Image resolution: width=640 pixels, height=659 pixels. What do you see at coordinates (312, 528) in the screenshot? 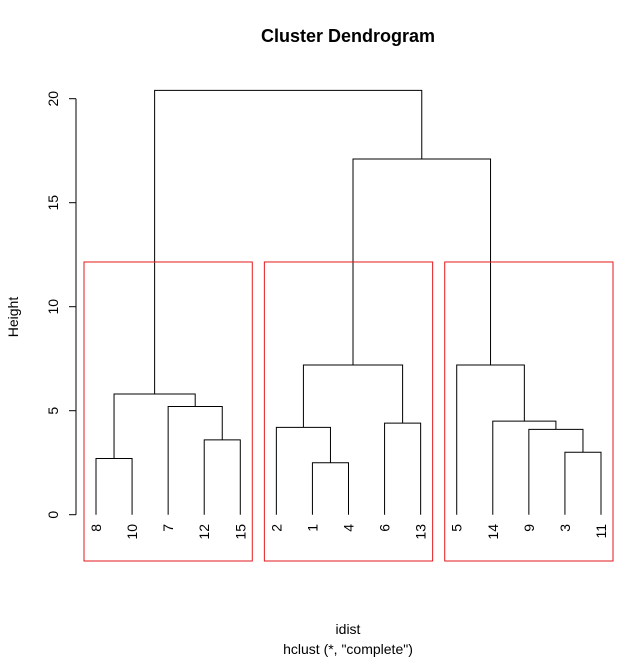
I see `leaf-label: 1` at bounding box center [312, 528].